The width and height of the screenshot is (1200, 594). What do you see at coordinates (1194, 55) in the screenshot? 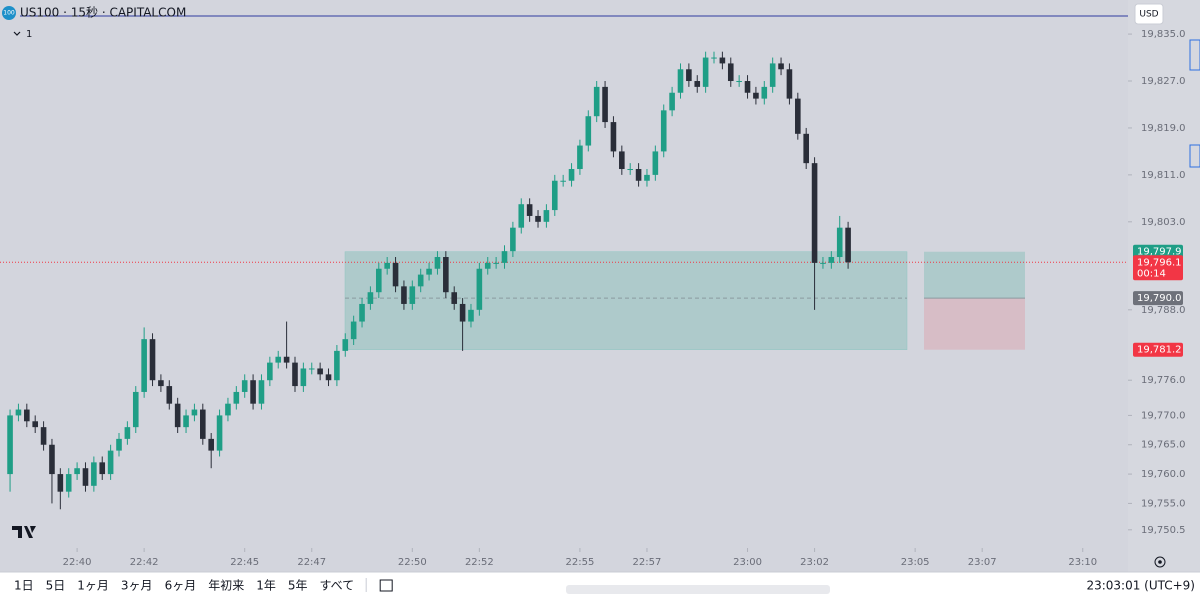
I see `side-marker` at bounding box center [1194, 55].